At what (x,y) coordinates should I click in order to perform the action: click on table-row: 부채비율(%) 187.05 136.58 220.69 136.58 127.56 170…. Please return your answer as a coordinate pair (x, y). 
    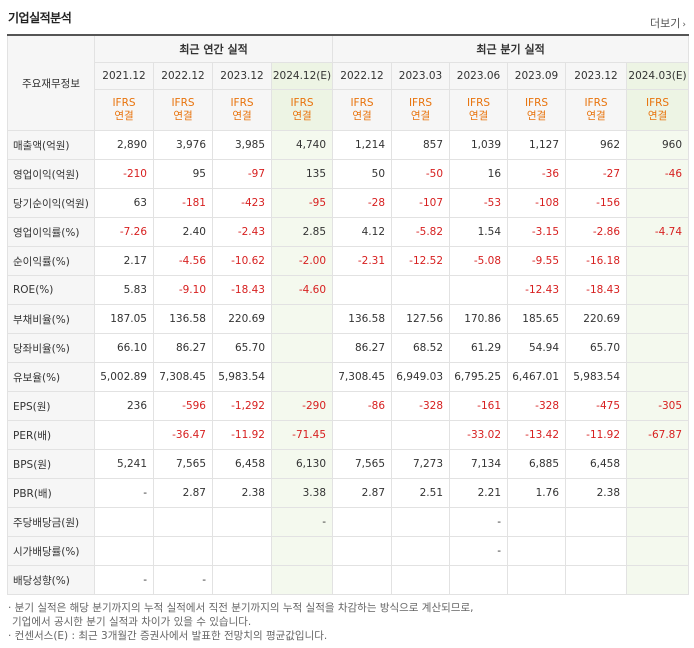
    Looking at the image, I should click on (348, 319).